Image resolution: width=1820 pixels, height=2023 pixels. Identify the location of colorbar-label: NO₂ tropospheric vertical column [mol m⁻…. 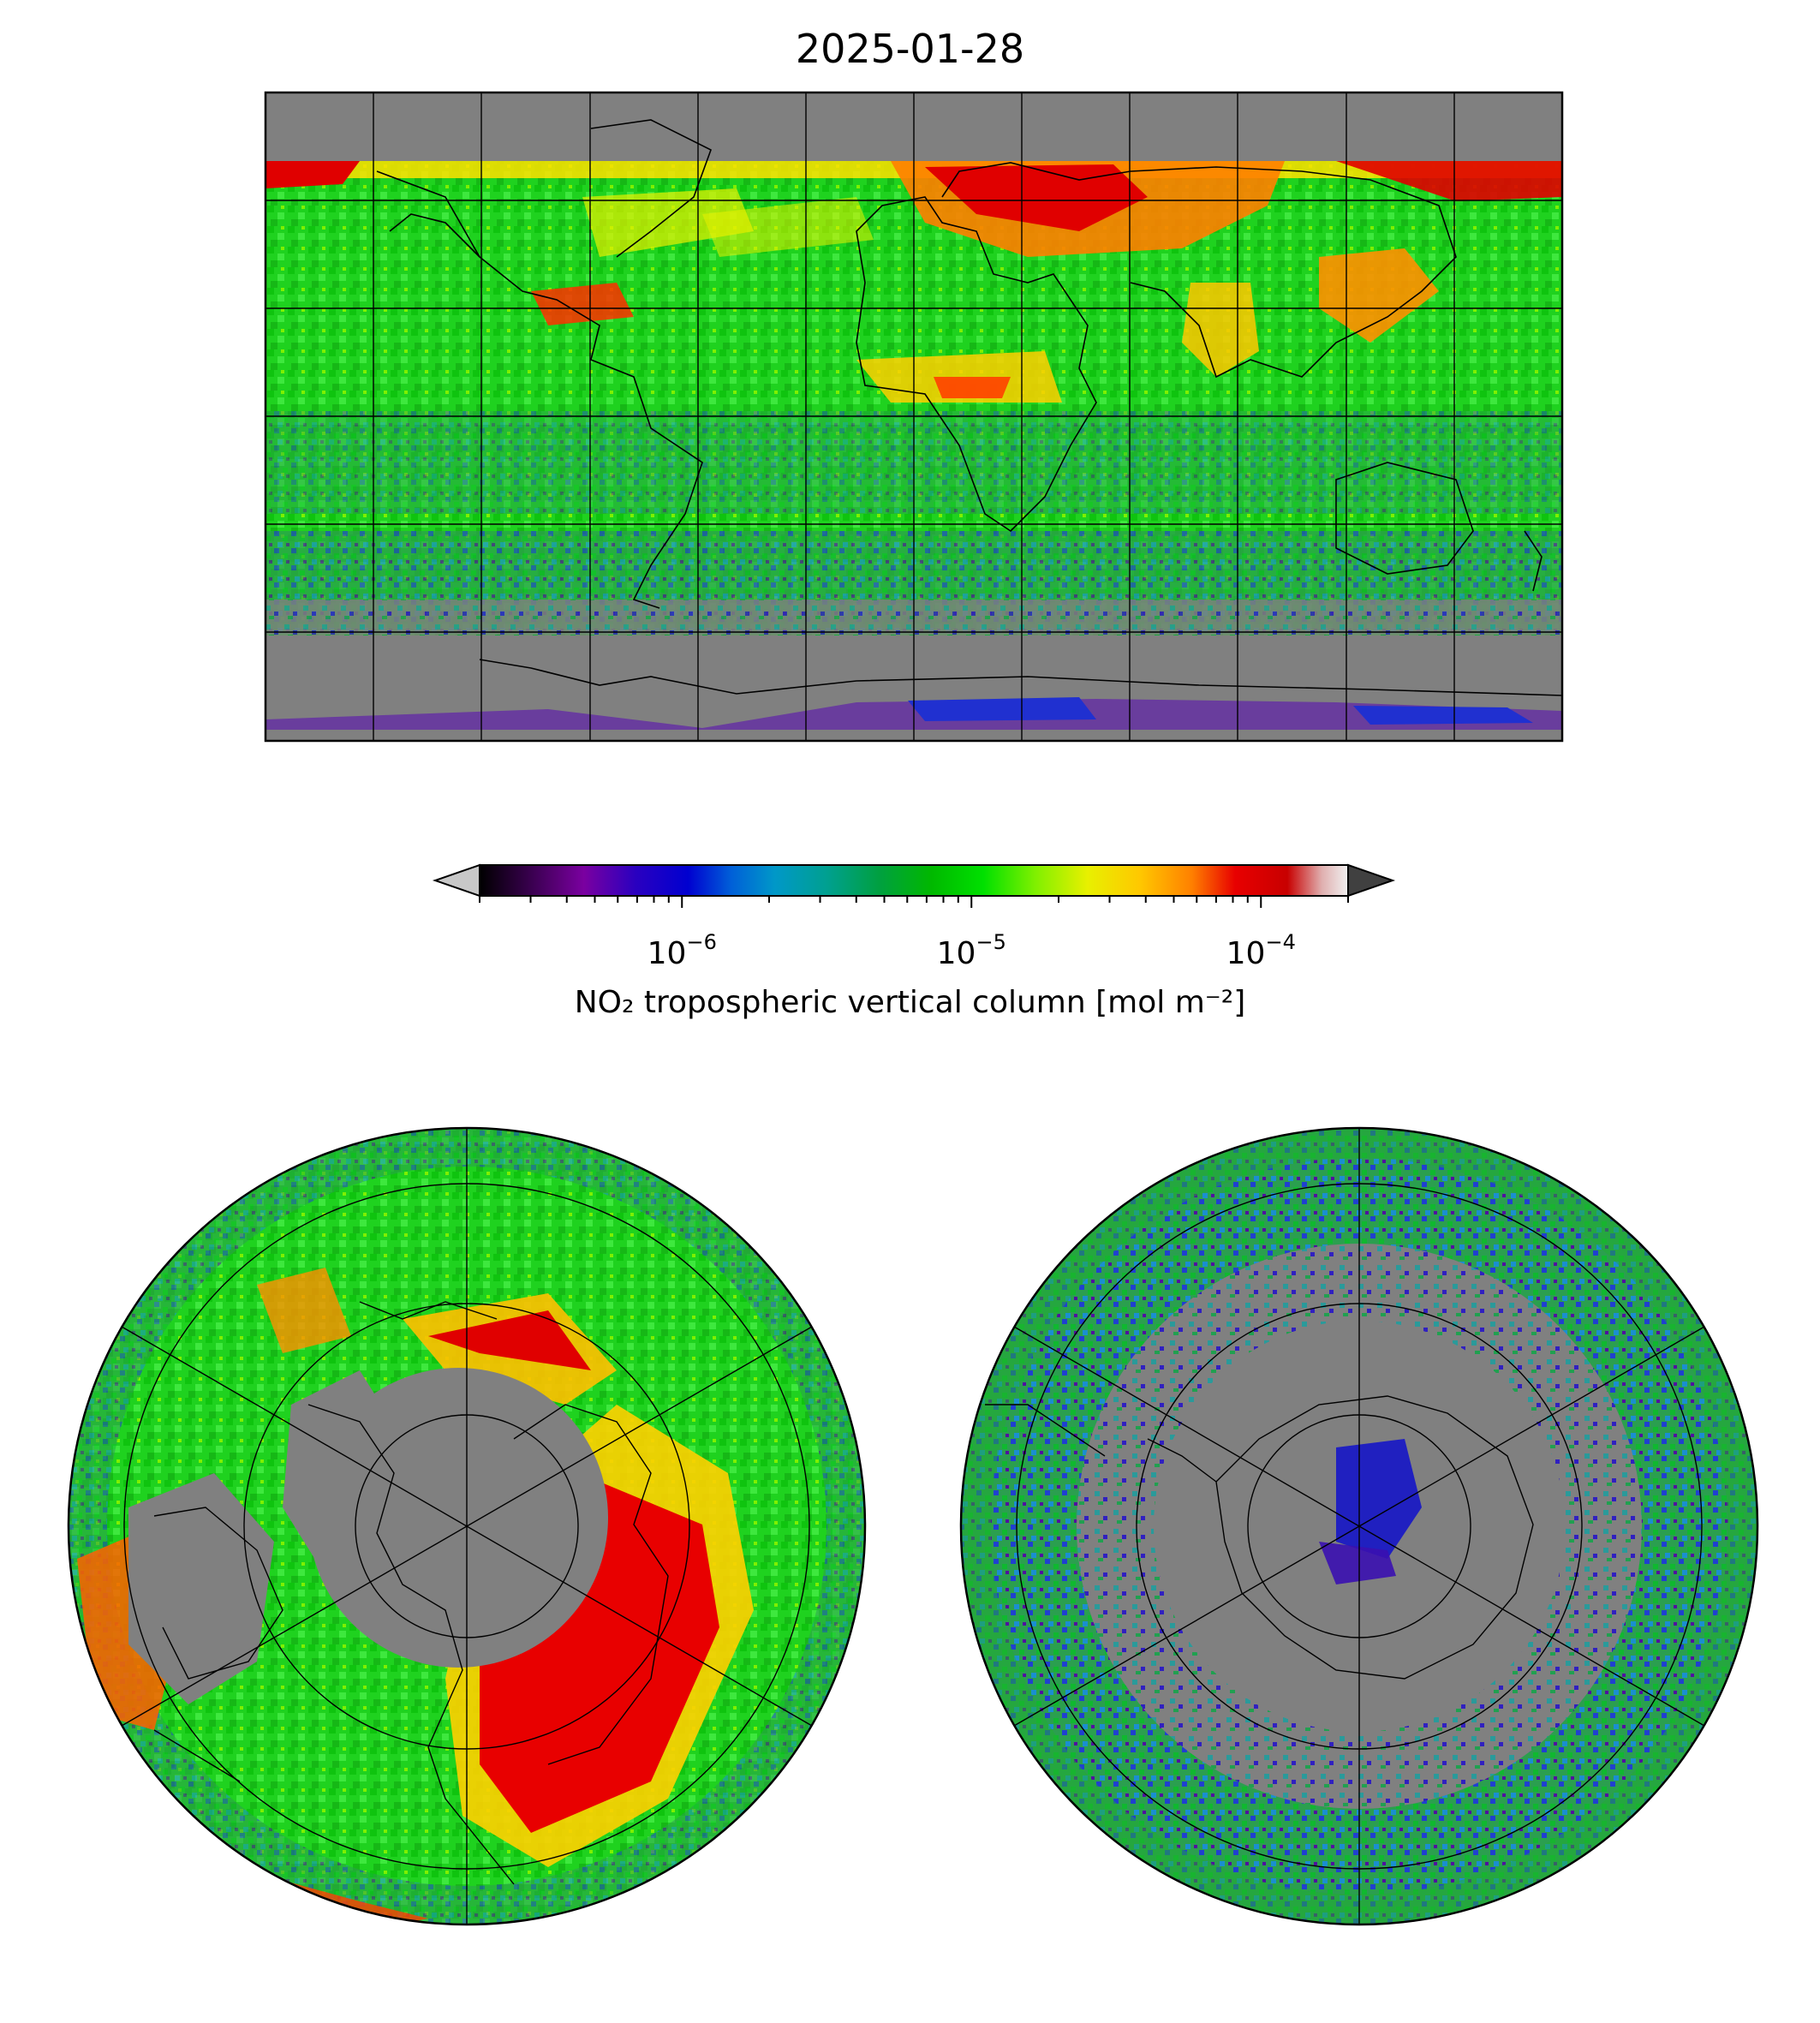
(910, 1002).